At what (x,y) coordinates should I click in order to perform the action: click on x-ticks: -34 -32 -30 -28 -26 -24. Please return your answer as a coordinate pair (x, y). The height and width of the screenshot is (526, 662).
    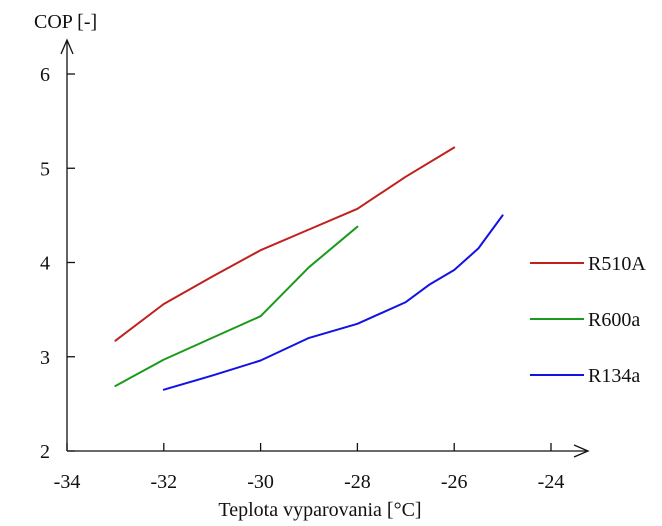
    Looking at the image, I should click on (309, 468).